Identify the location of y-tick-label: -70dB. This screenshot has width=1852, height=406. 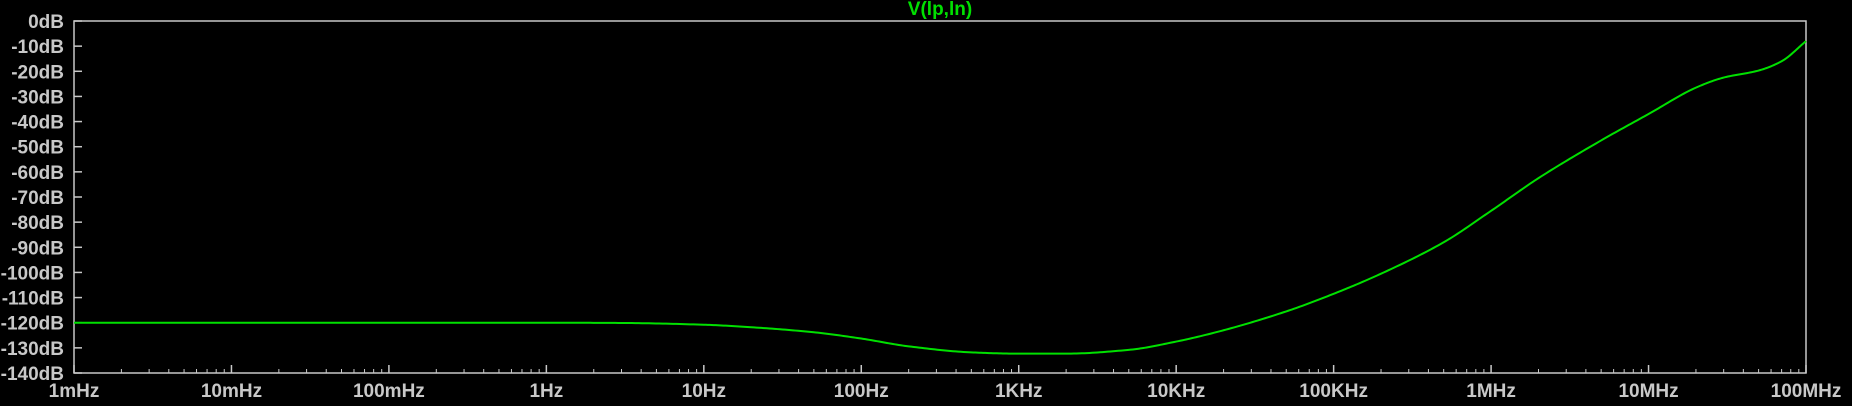
(37, 198).